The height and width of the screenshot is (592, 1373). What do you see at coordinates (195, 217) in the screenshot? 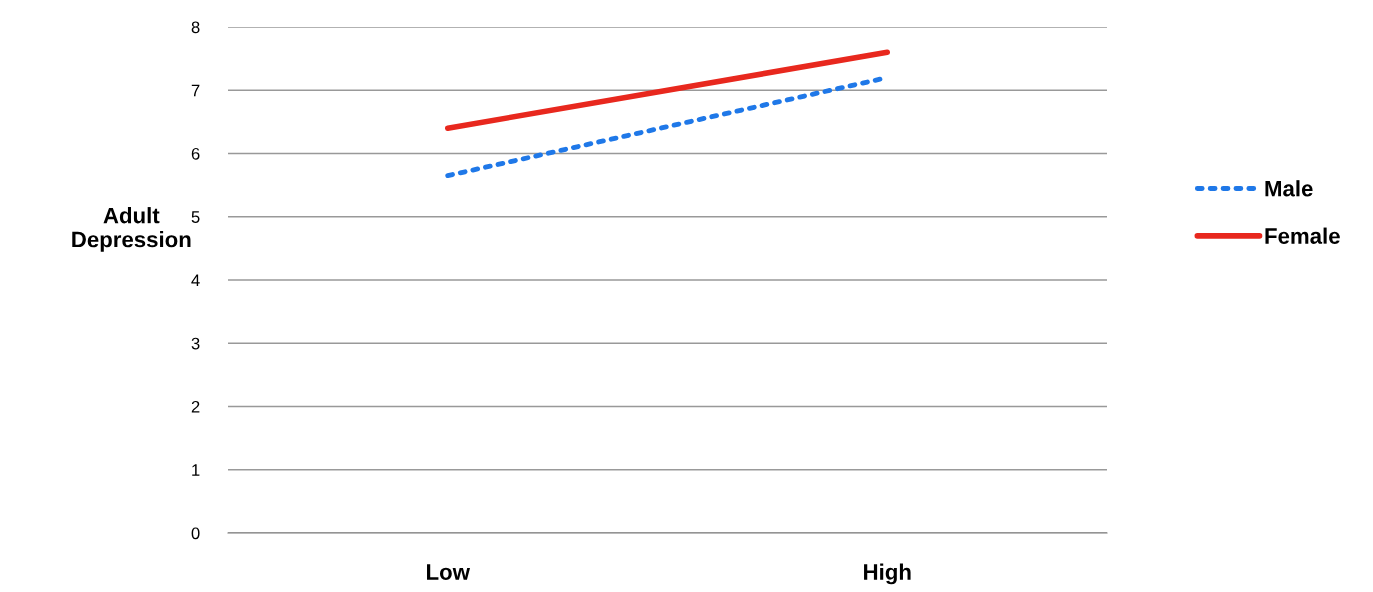
I see `y-tick-label: 5` at bounding box center [195, 217].